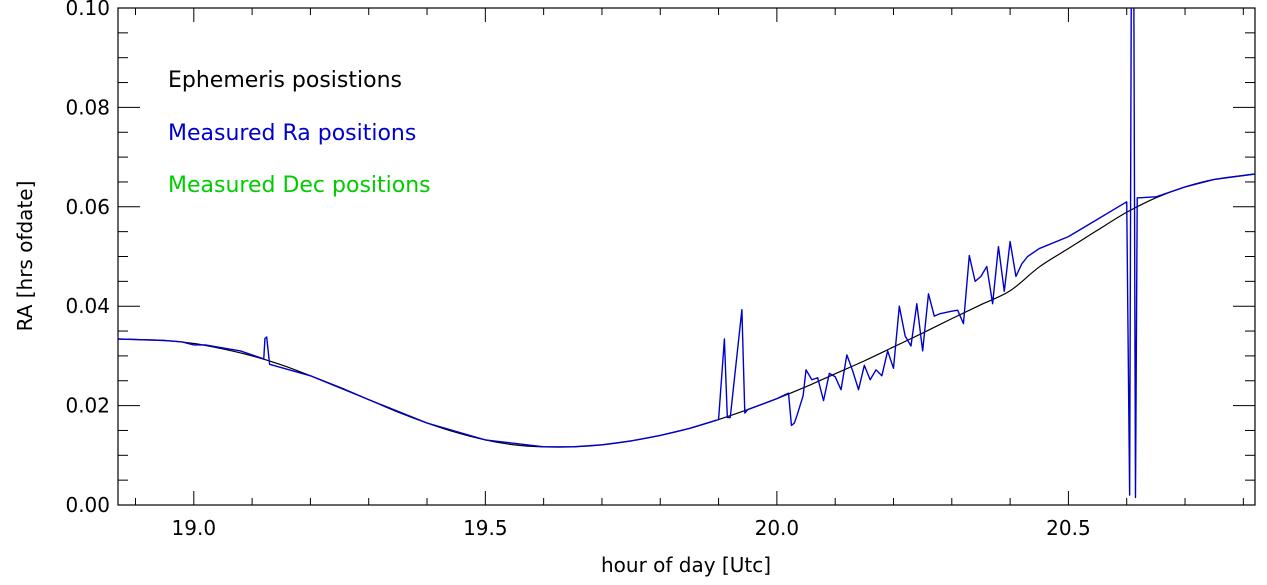 The width and height of the screenshot is (1267, 585). I want to click on y-tick-label: 0.10, so click(87, 10).